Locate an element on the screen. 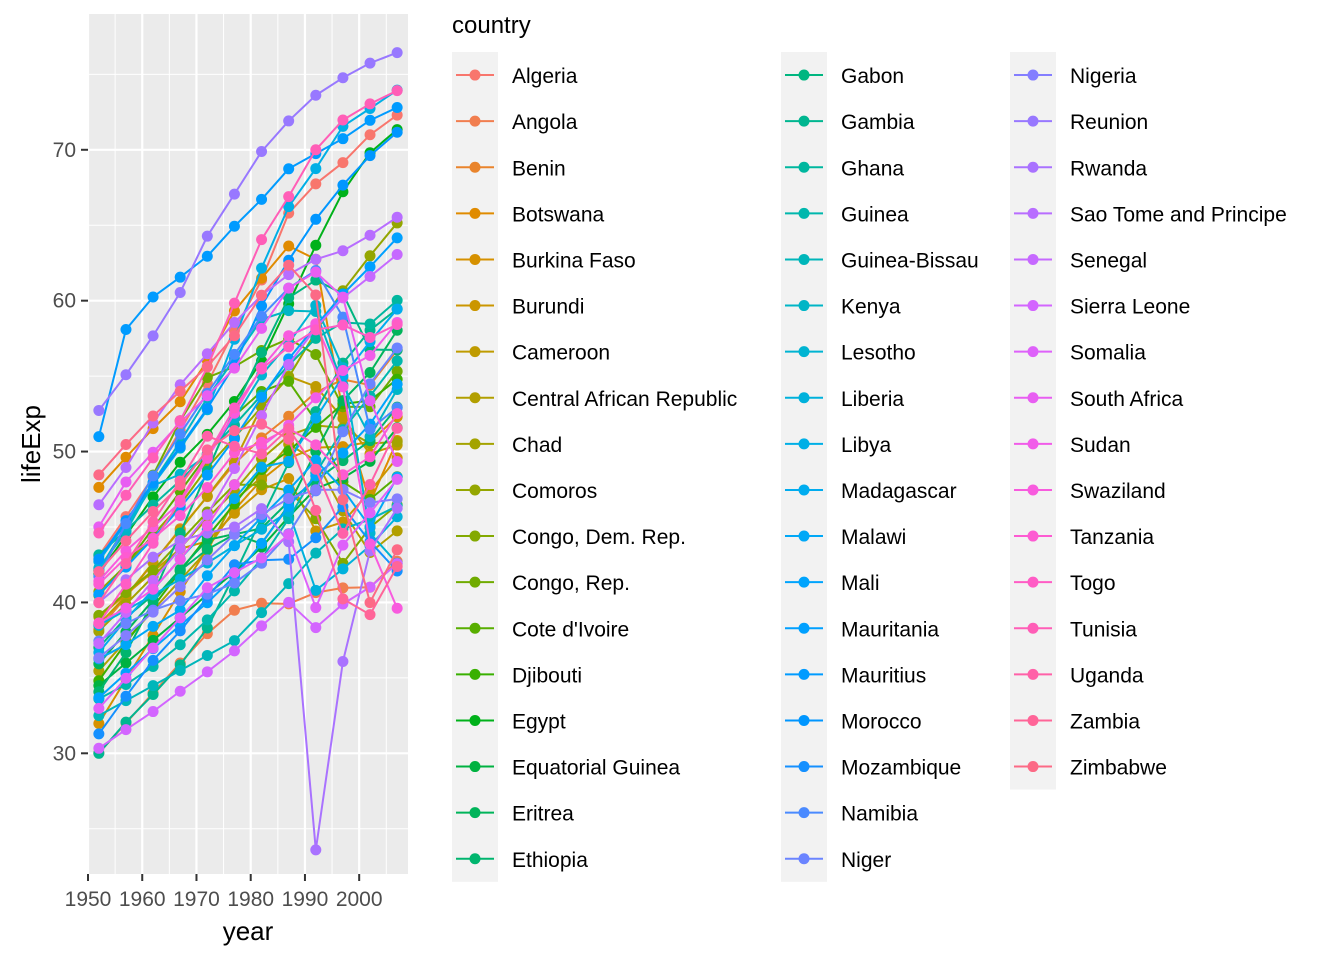  legend-item: Ghana is located at coordinates (844, 168).